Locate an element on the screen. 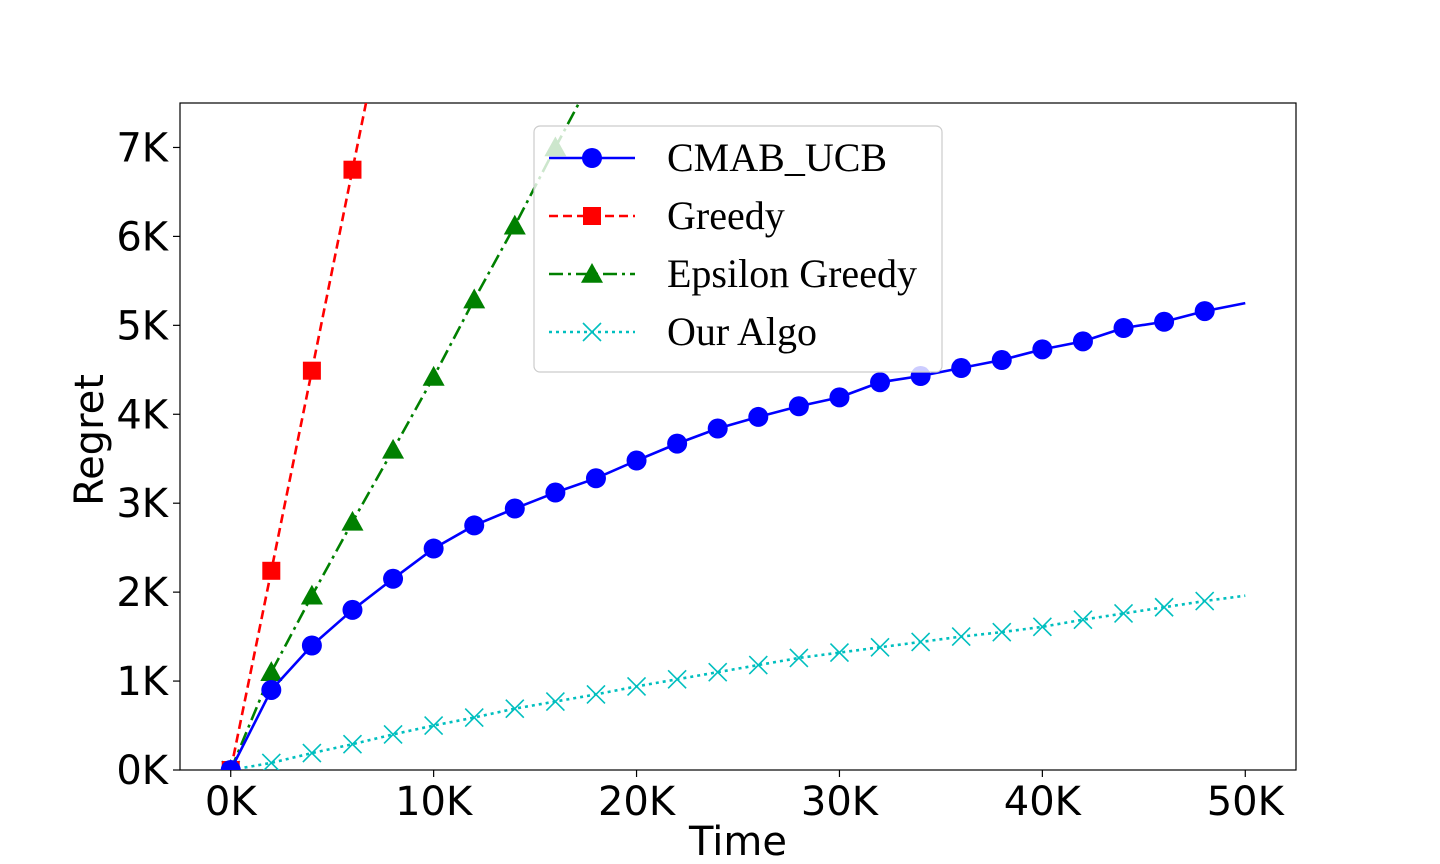 The image size is (1440, 864). x-tick-label: 50K is located at coordinates (1246, 802).